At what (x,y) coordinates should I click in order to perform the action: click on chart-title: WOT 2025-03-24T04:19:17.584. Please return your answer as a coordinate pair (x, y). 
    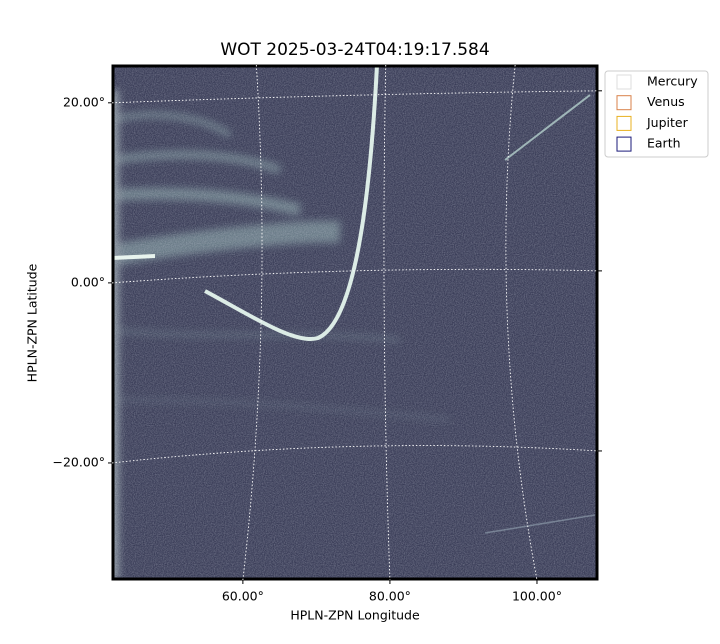
    Looking at the image, I should click on (354, 50).